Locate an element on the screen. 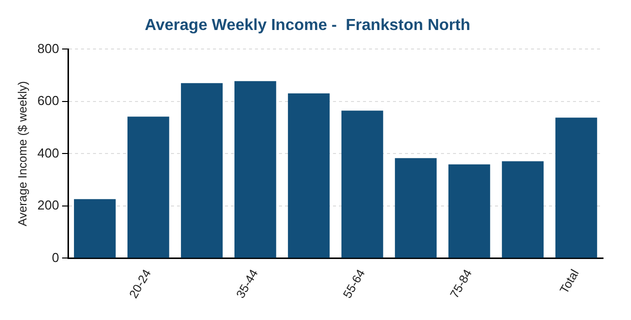  y-tick-label: 400 is located at coordinates (48, 152).